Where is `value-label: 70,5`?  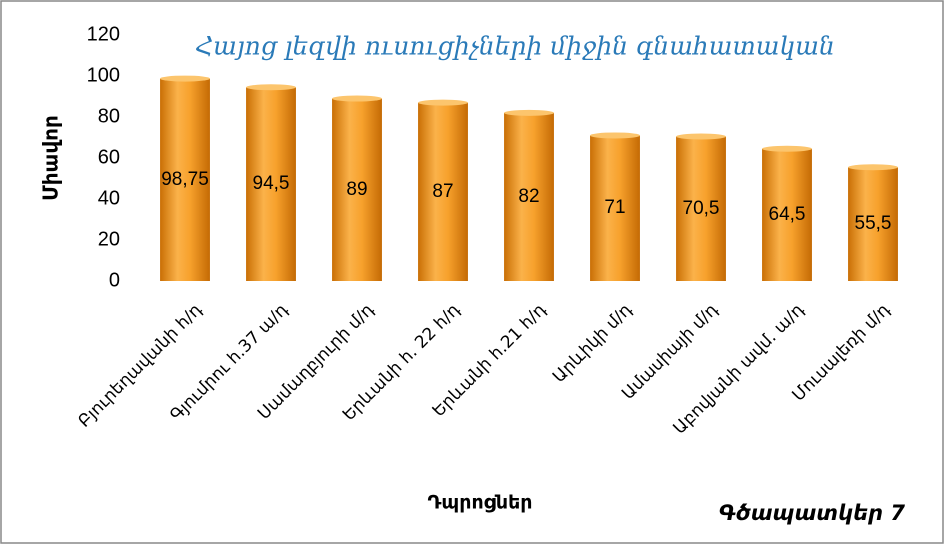 value-label: 70,5 is located at coordinates (701, 208).